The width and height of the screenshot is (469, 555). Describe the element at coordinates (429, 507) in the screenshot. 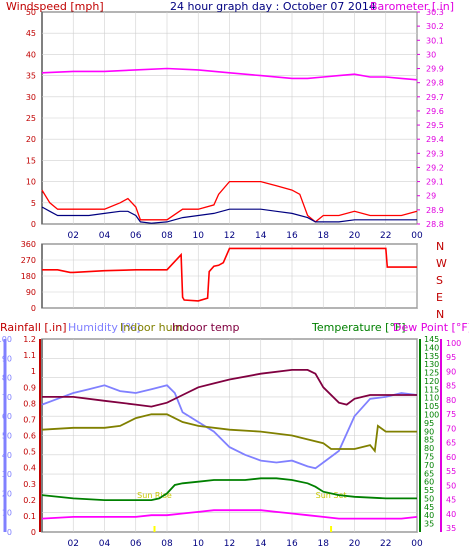

I see `temperature-tick-label: 45` at that location.